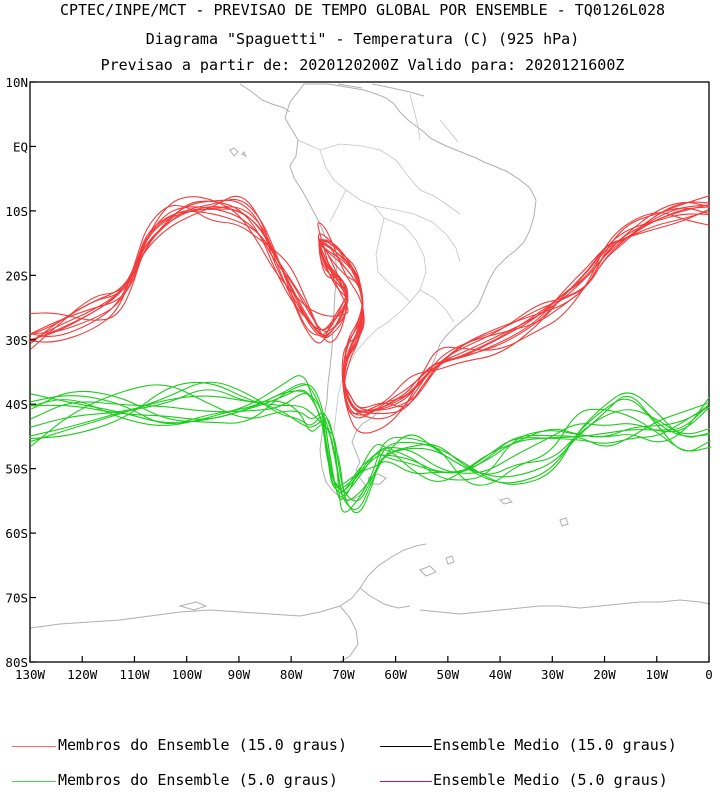 This screenshot has height=792, width=725. Describe the element at coordinates (134, 674) in the screenshot. I see `lon-tick-label: 110W` at that location.